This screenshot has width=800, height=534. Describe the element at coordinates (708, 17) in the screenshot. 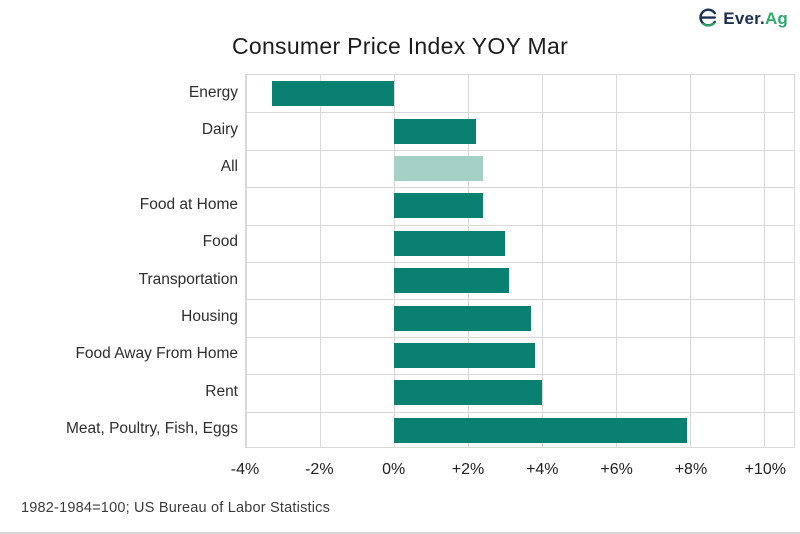

I see `ever-ag-e-icon` at that location.